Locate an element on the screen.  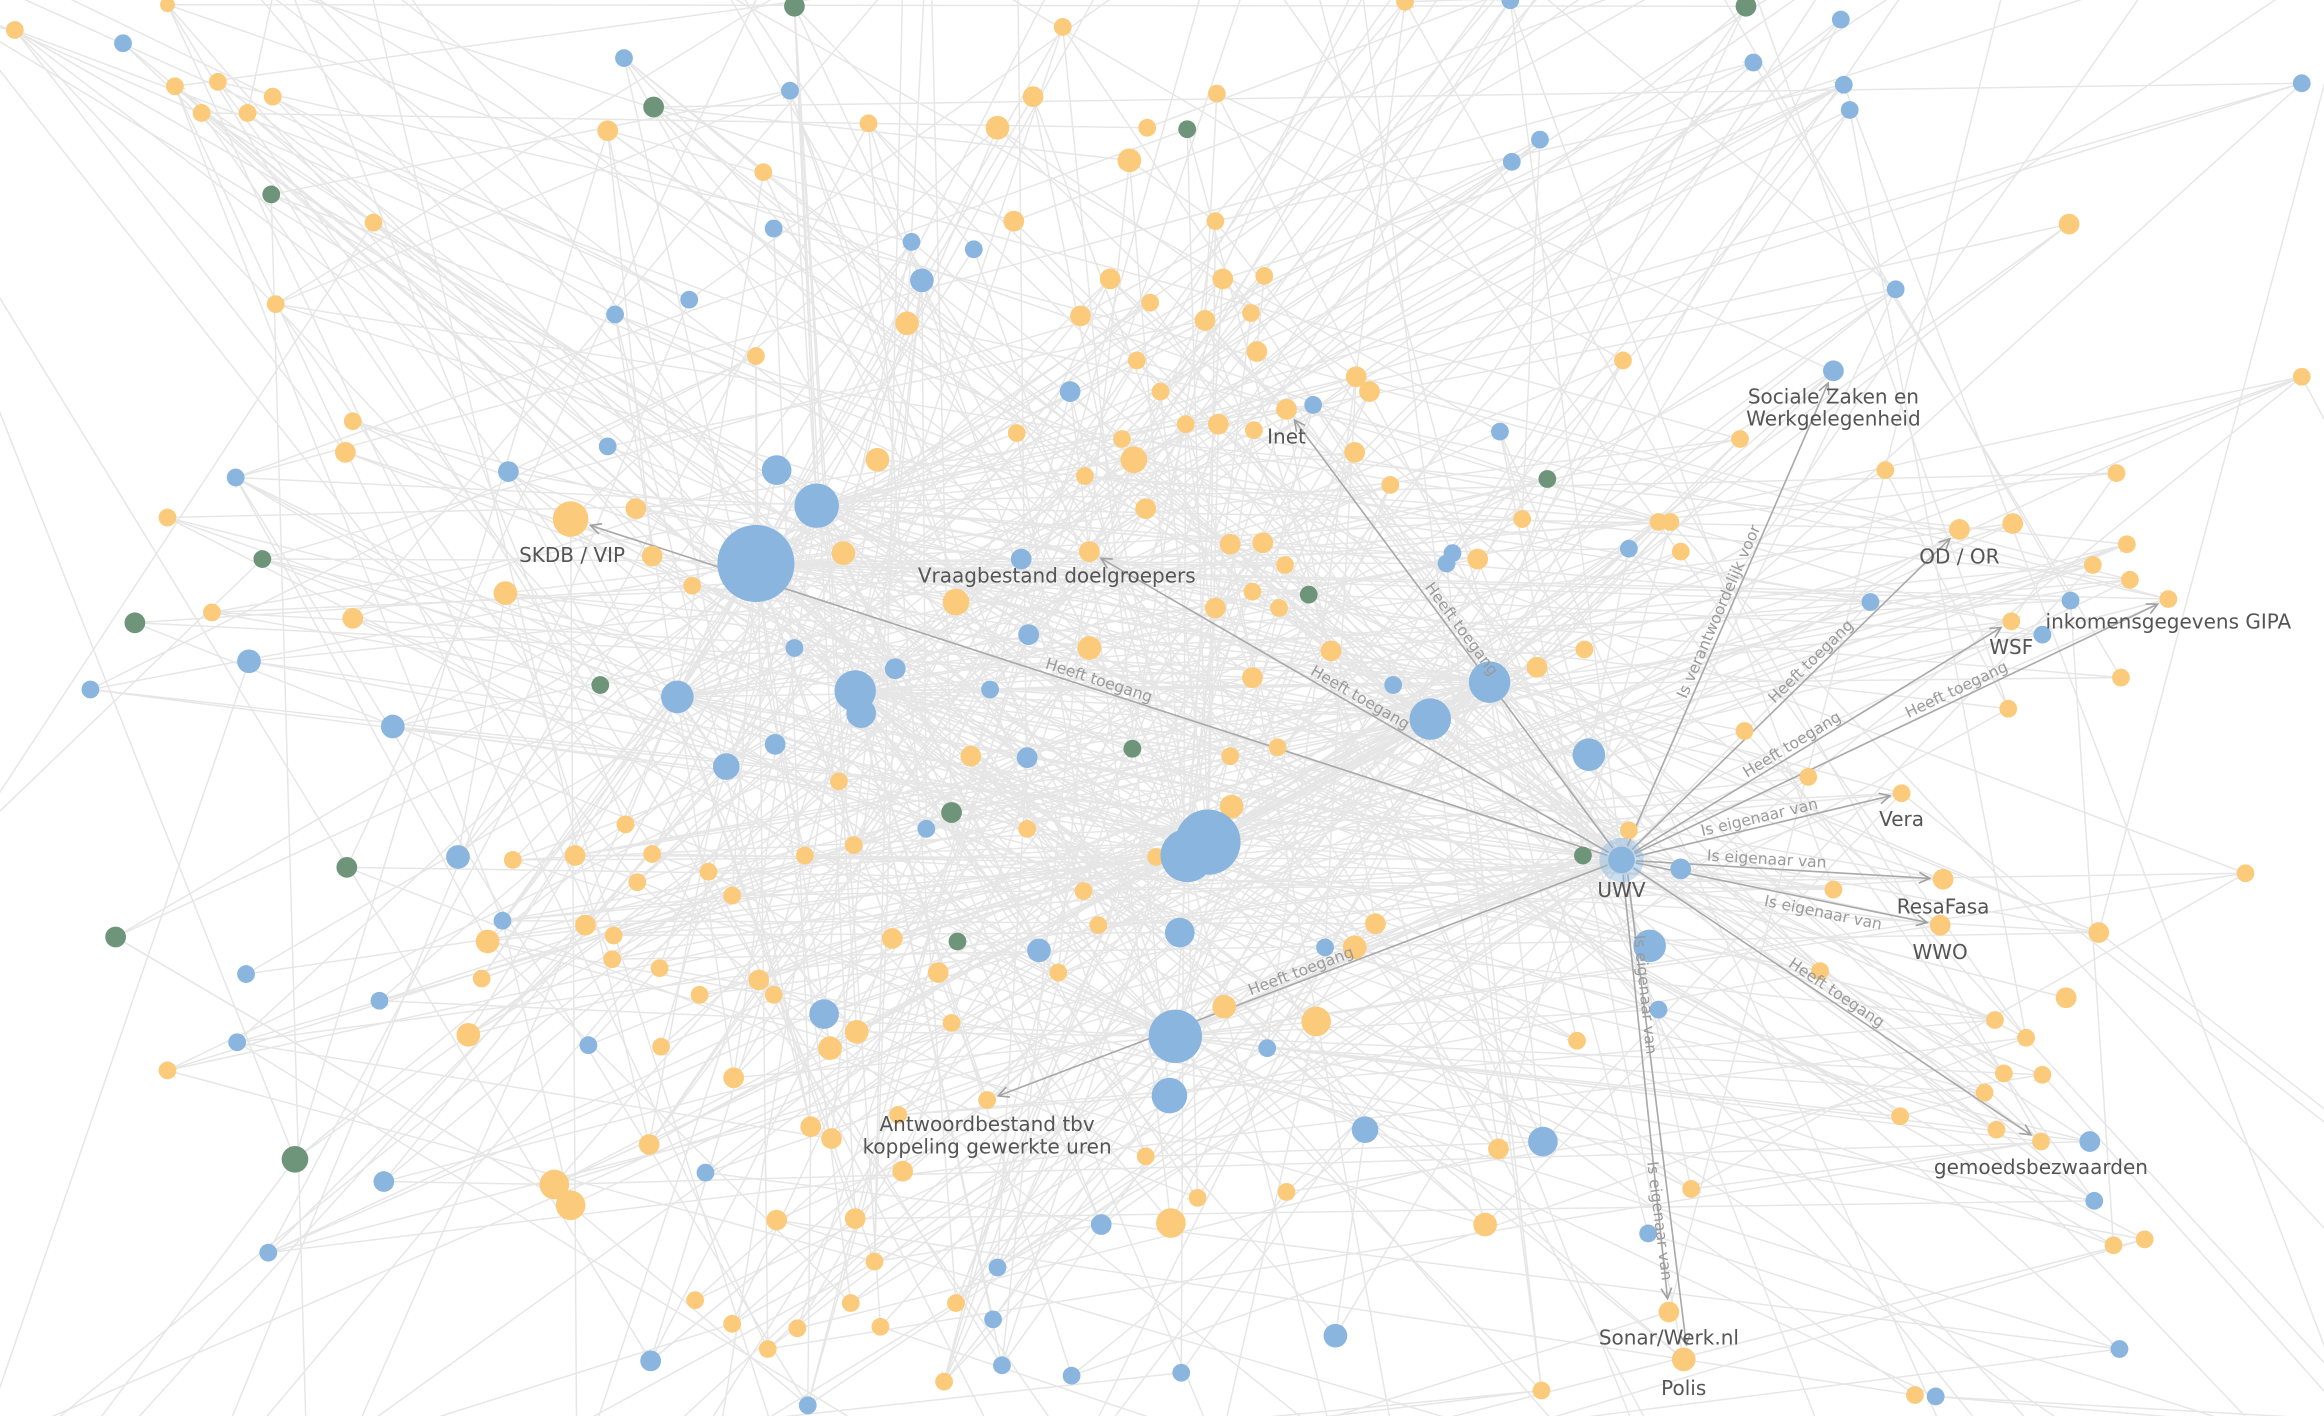
node-label-inet: Inet is located at coordinates (1286, 436).